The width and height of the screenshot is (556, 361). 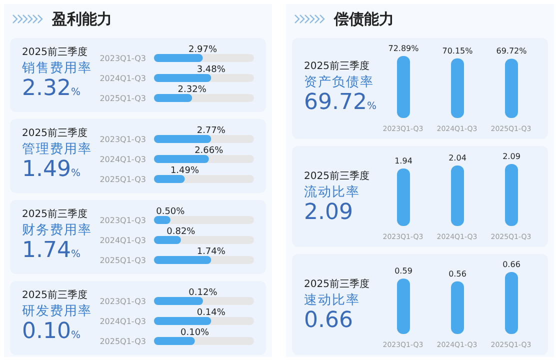 I want to click on data-label: 2.97%, so click(x=203, y=50).